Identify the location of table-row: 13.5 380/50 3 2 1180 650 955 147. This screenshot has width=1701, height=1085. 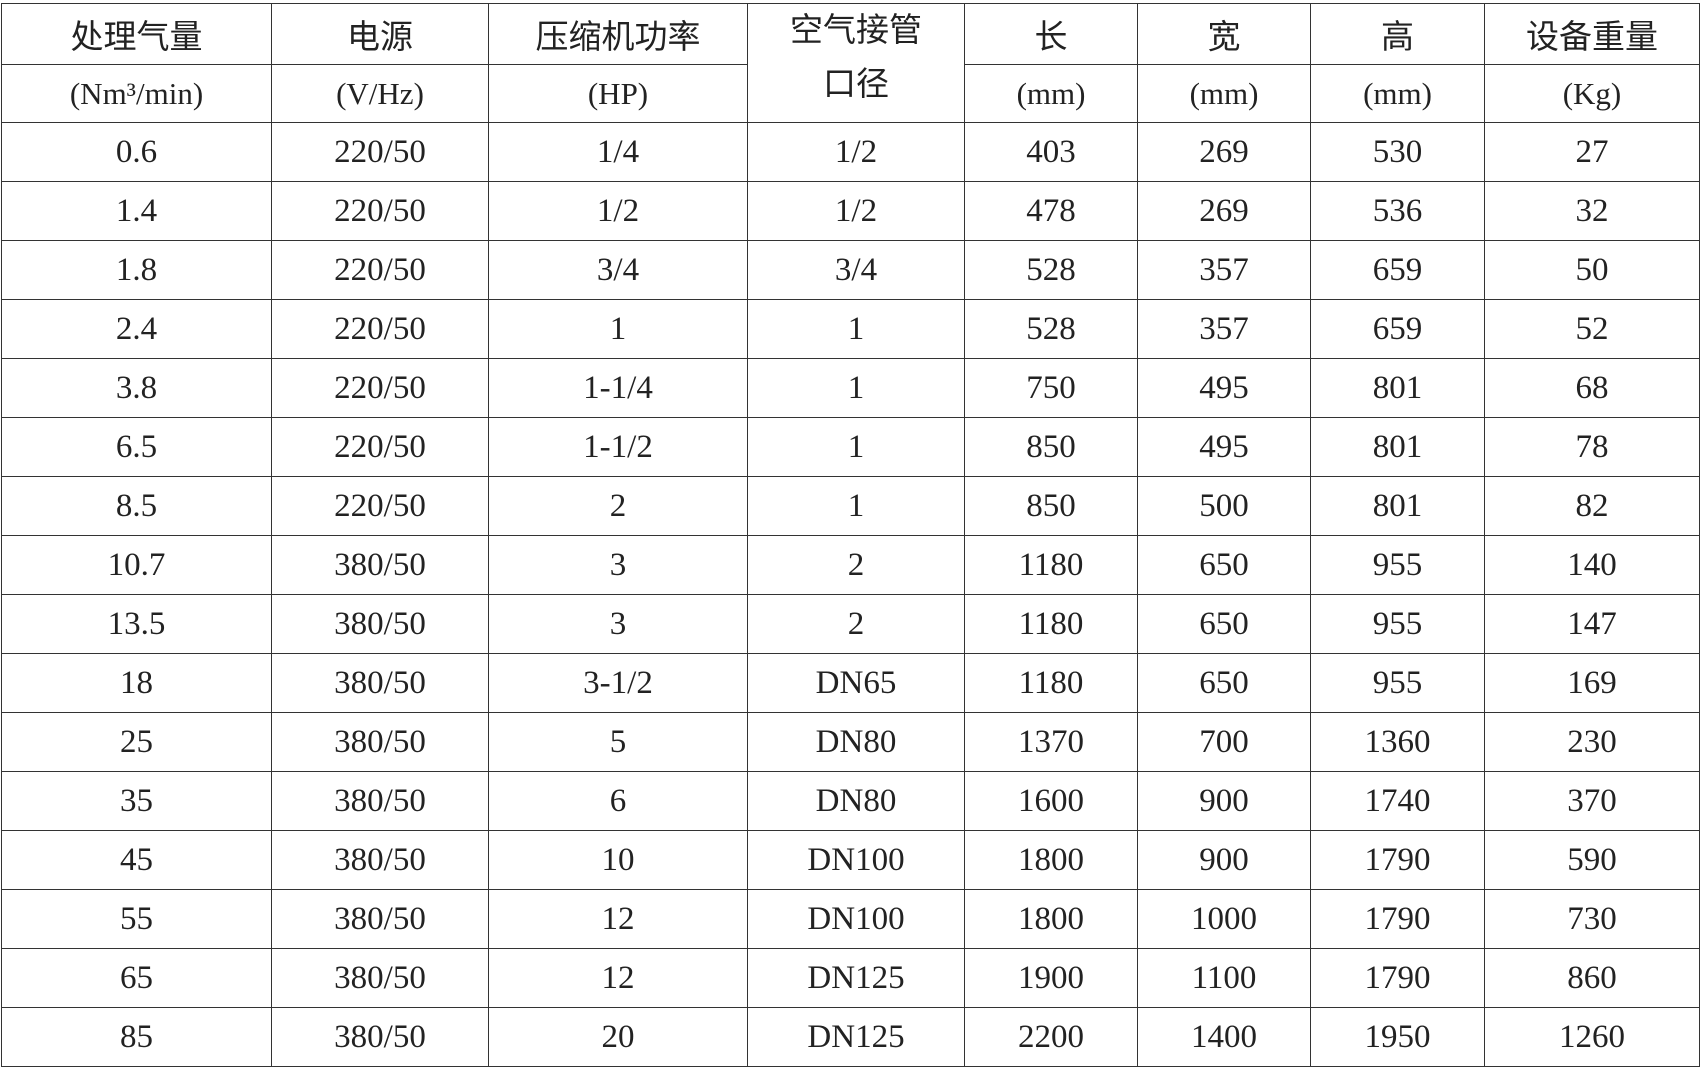
(850, 624).